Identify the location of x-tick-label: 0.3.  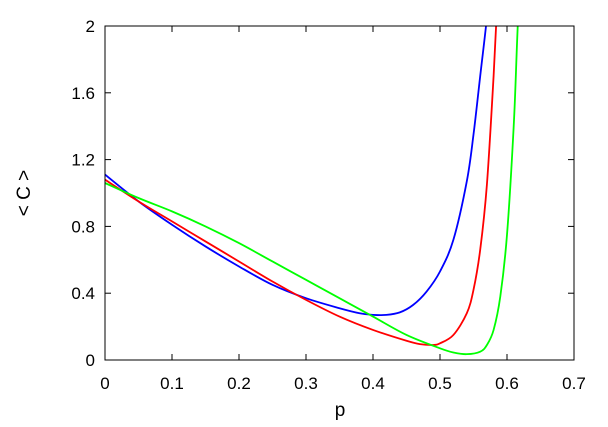
(306, 383).